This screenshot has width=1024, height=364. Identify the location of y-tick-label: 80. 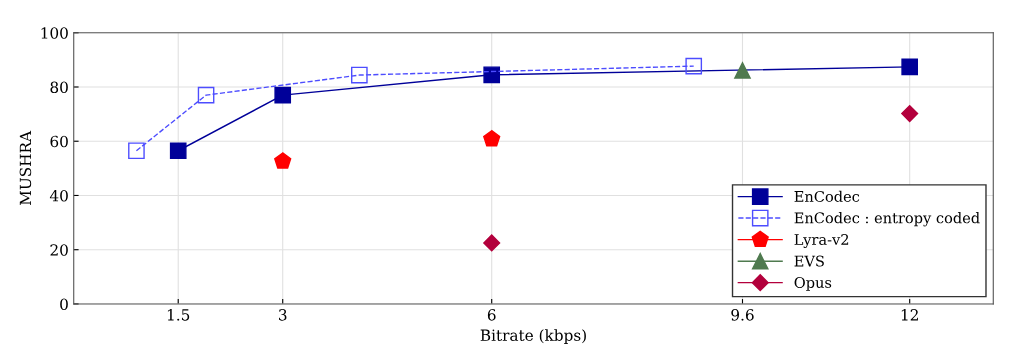
(59, 87).